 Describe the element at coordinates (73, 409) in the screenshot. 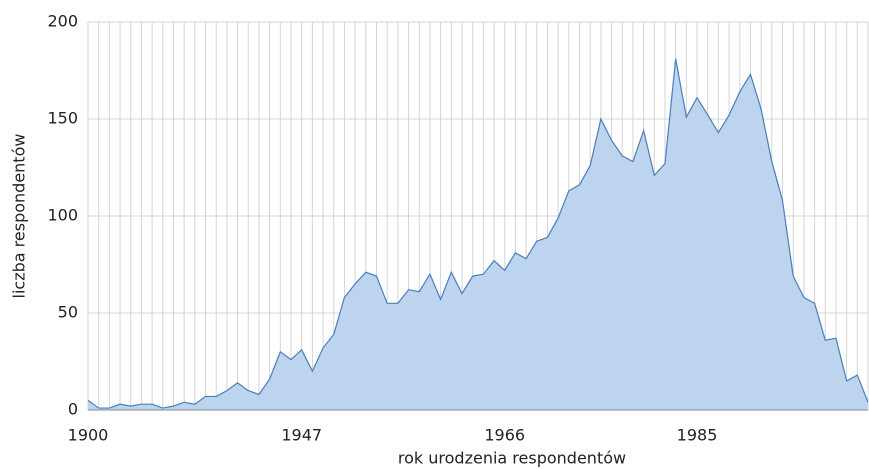

I see `y-tick-label: 0` at that location.